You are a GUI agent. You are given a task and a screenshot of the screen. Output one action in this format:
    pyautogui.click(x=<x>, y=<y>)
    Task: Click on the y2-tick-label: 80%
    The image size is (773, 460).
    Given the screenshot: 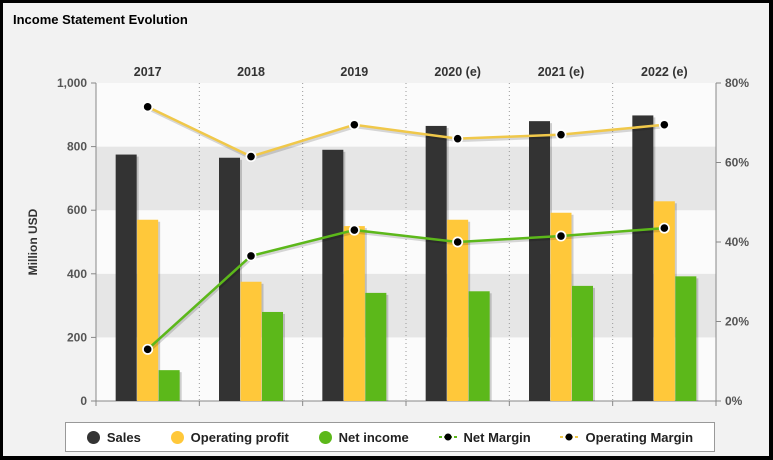 What is the action you would take?
    pyautogui.click(x=737, y=83)
    